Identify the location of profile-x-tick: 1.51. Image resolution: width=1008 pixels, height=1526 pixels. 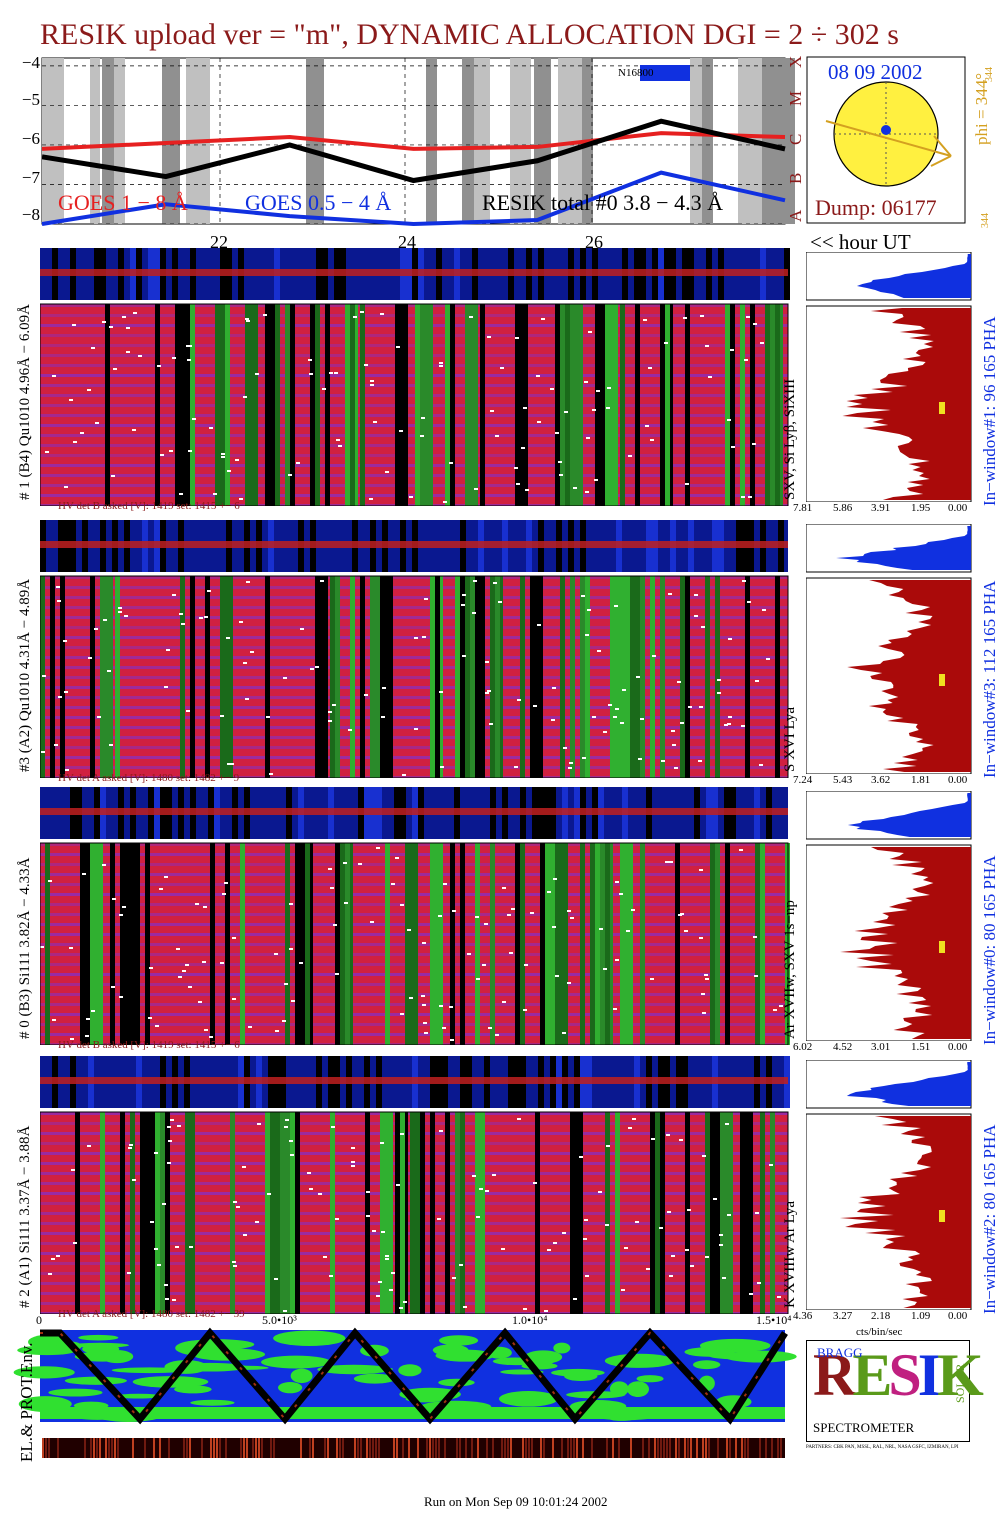
(921, 1047).